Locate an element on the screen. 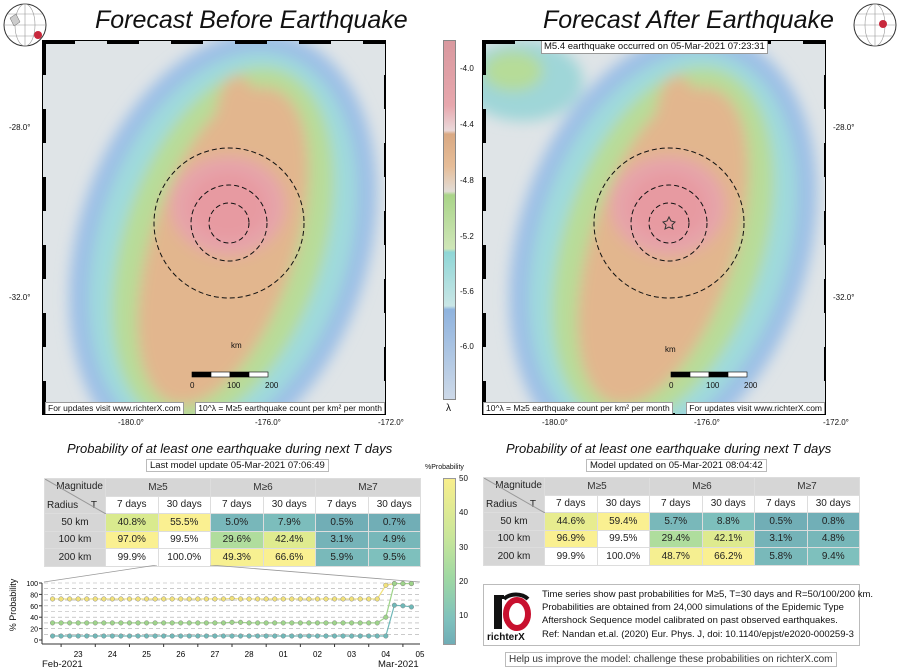  probability-cell: 42.1% is located at coordinates (728, 538).